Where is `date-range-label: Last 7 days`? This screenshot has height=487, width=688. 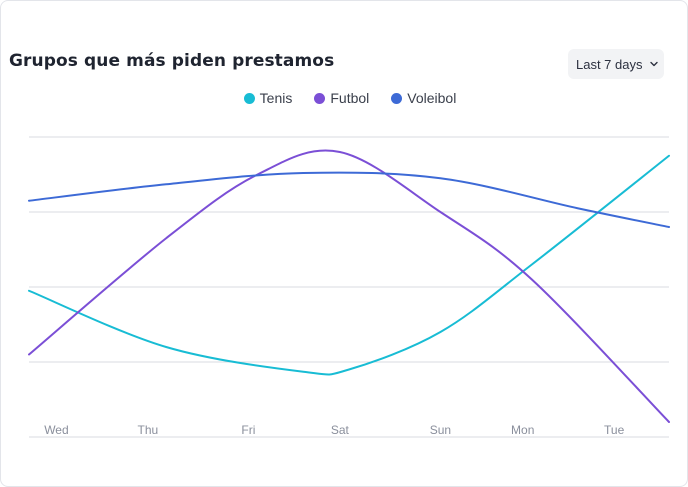
date-range-label: Last 7 days is located at coordinates (609, 64).